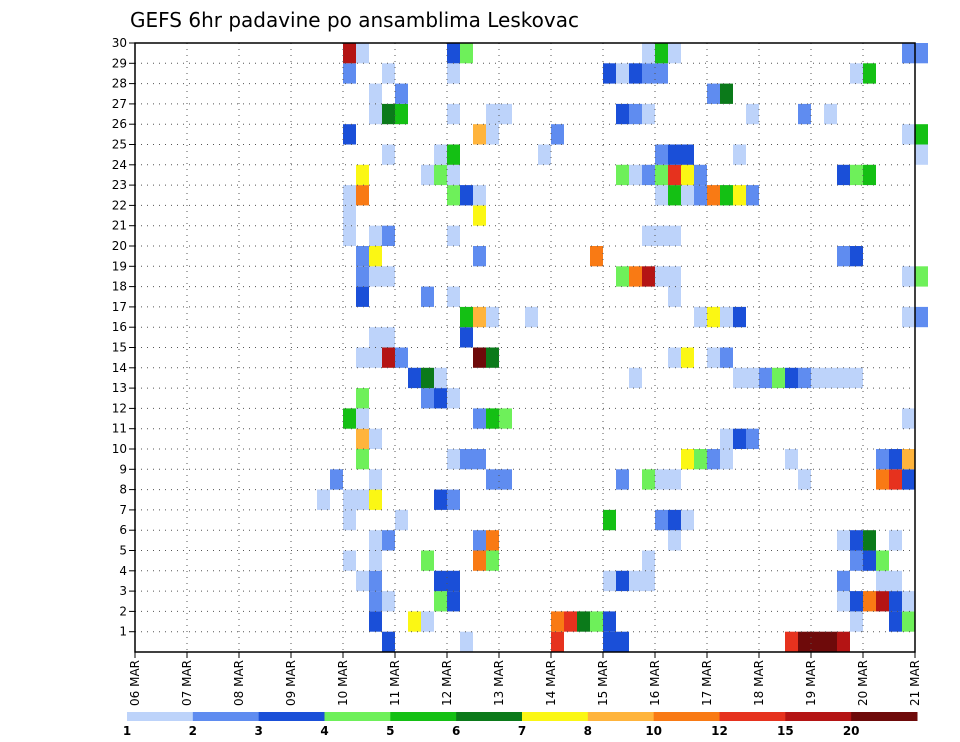  What do you see at coordinates (123, 591) in the screenshot?
I see `y-tick-label: 3` at bounding box center [123, 591].